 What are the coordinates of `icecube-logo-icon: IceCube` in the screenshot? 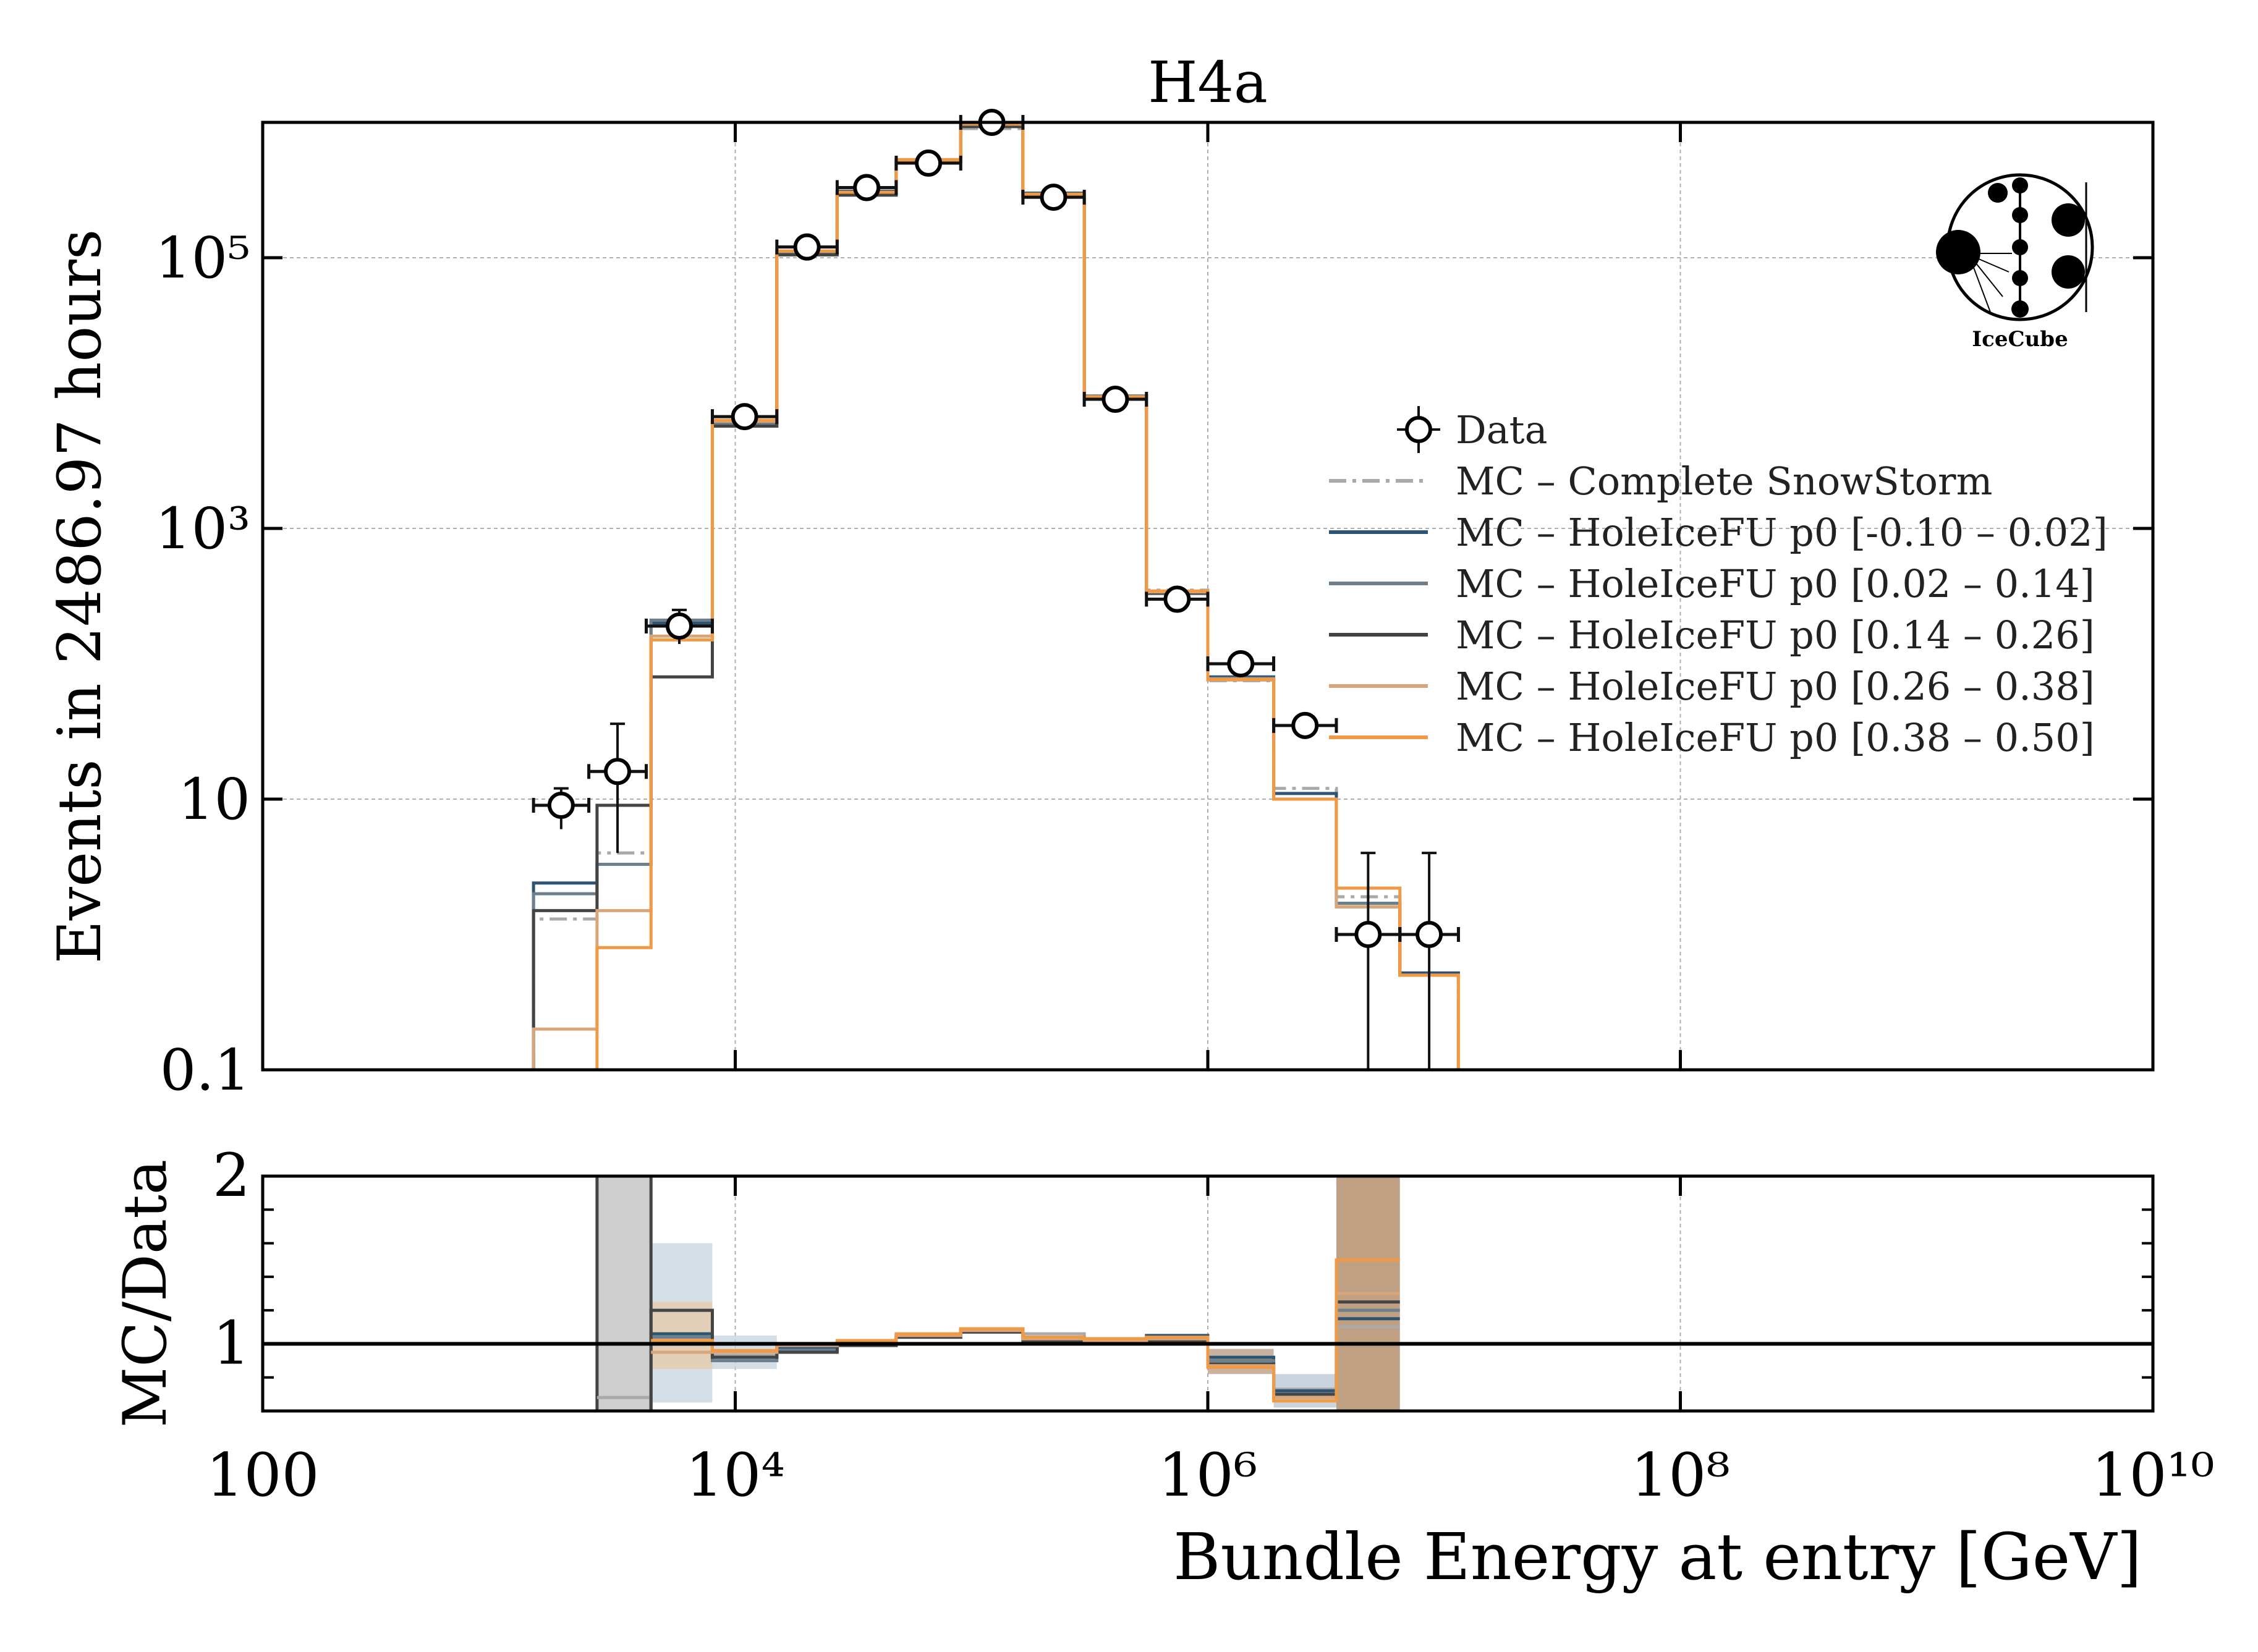 It's located at (2015, 262).